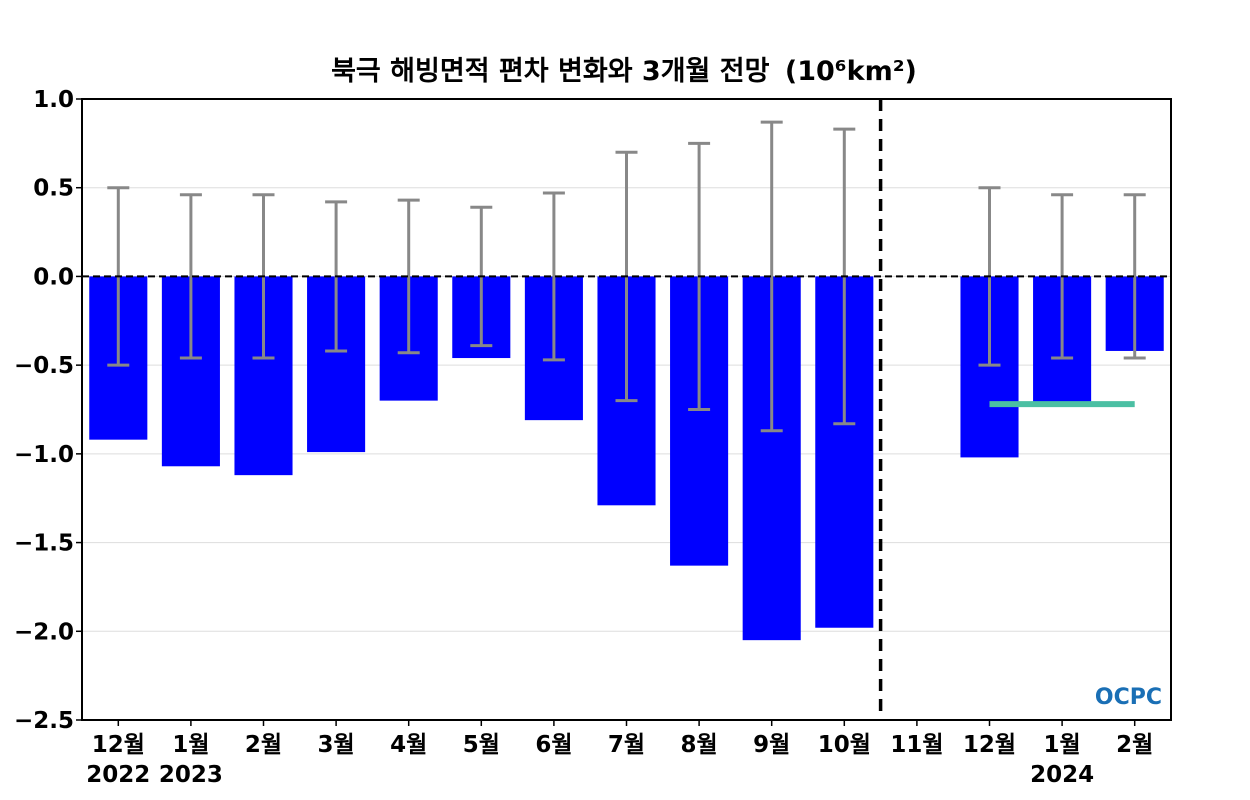  Describe the element at coordinates (844, 745) in the screenshot. I see `x-tick-label: 10월` at that location.